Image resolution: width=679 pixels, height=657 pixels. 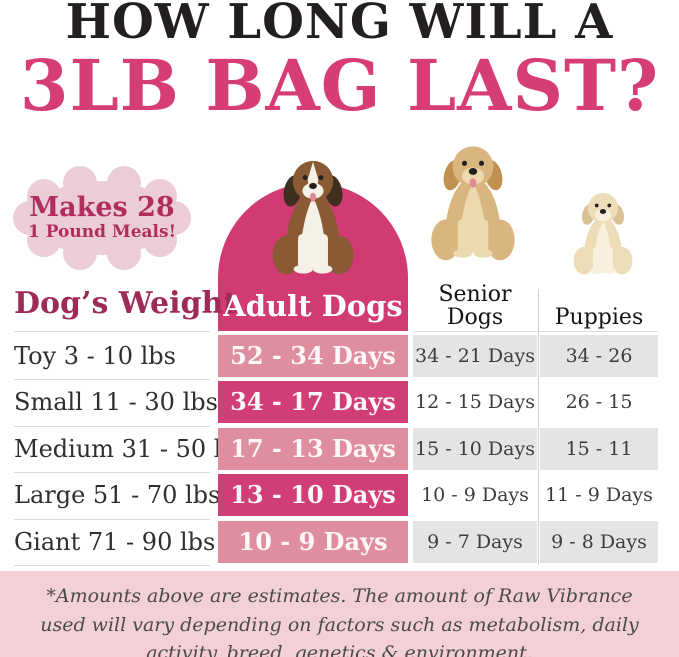 I want to click on golden-retriever-icon, so click(x=473, y=205).